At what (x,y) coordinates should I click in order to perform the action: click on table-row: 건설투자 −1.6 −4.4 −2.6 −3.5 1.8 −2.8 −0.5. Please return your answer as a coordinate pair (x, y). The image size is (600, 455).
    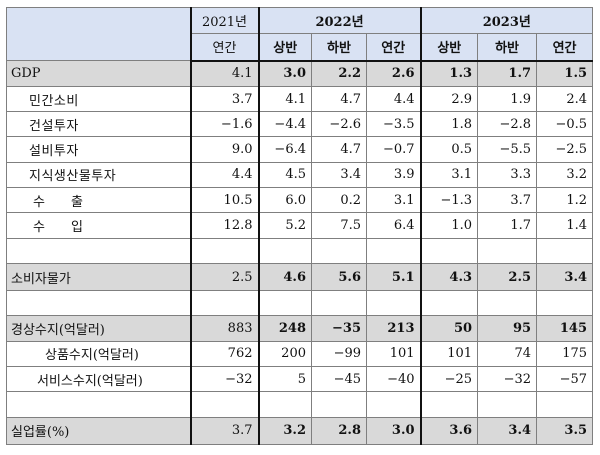
    Looking at the image, I should click on (300, 124).